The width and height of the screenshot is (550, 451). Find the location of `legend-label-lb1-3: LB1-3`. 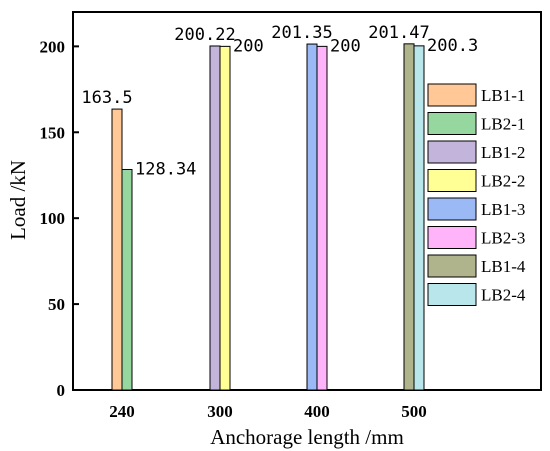

legend-label-lb1-3: LB1-3 is located at coordinates (503, 209).